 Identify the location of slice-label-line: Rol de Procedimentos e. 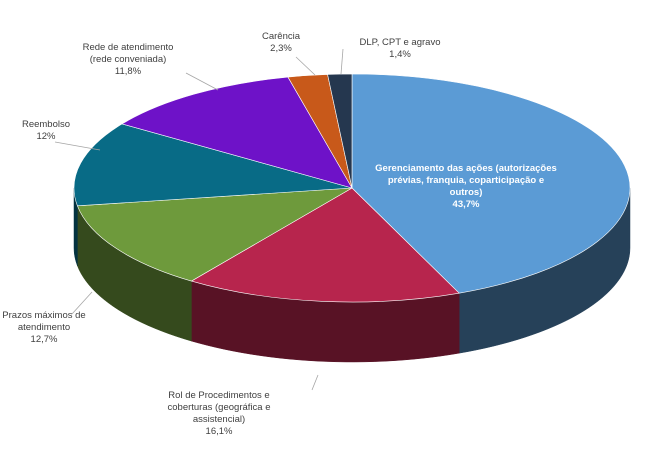
(218, 395).